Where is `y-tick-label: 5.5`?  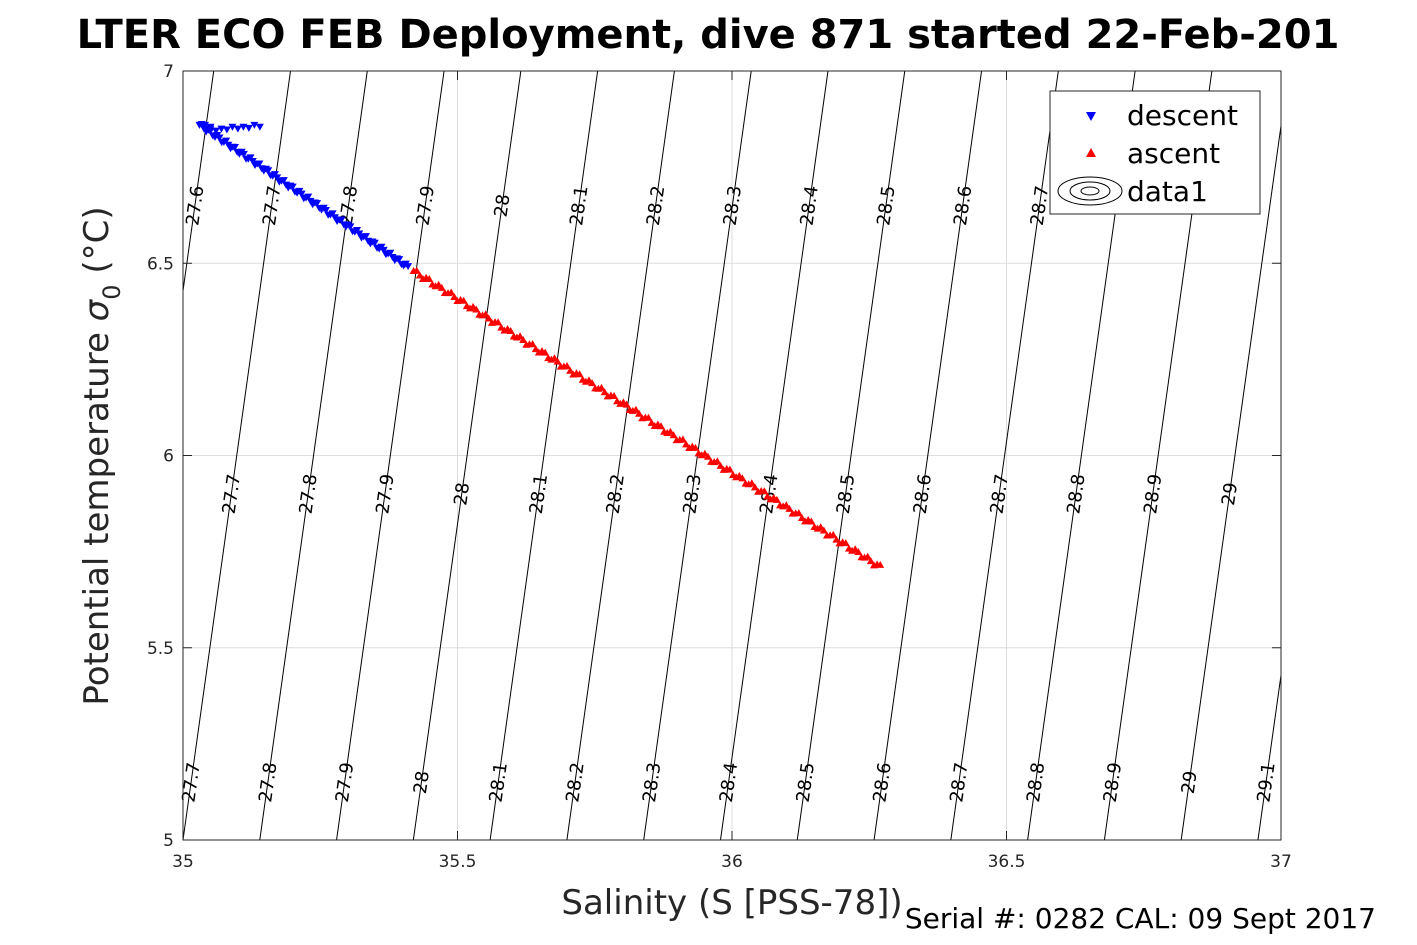 y-tick-label: 5.5 is located at coordinates (160, 649).